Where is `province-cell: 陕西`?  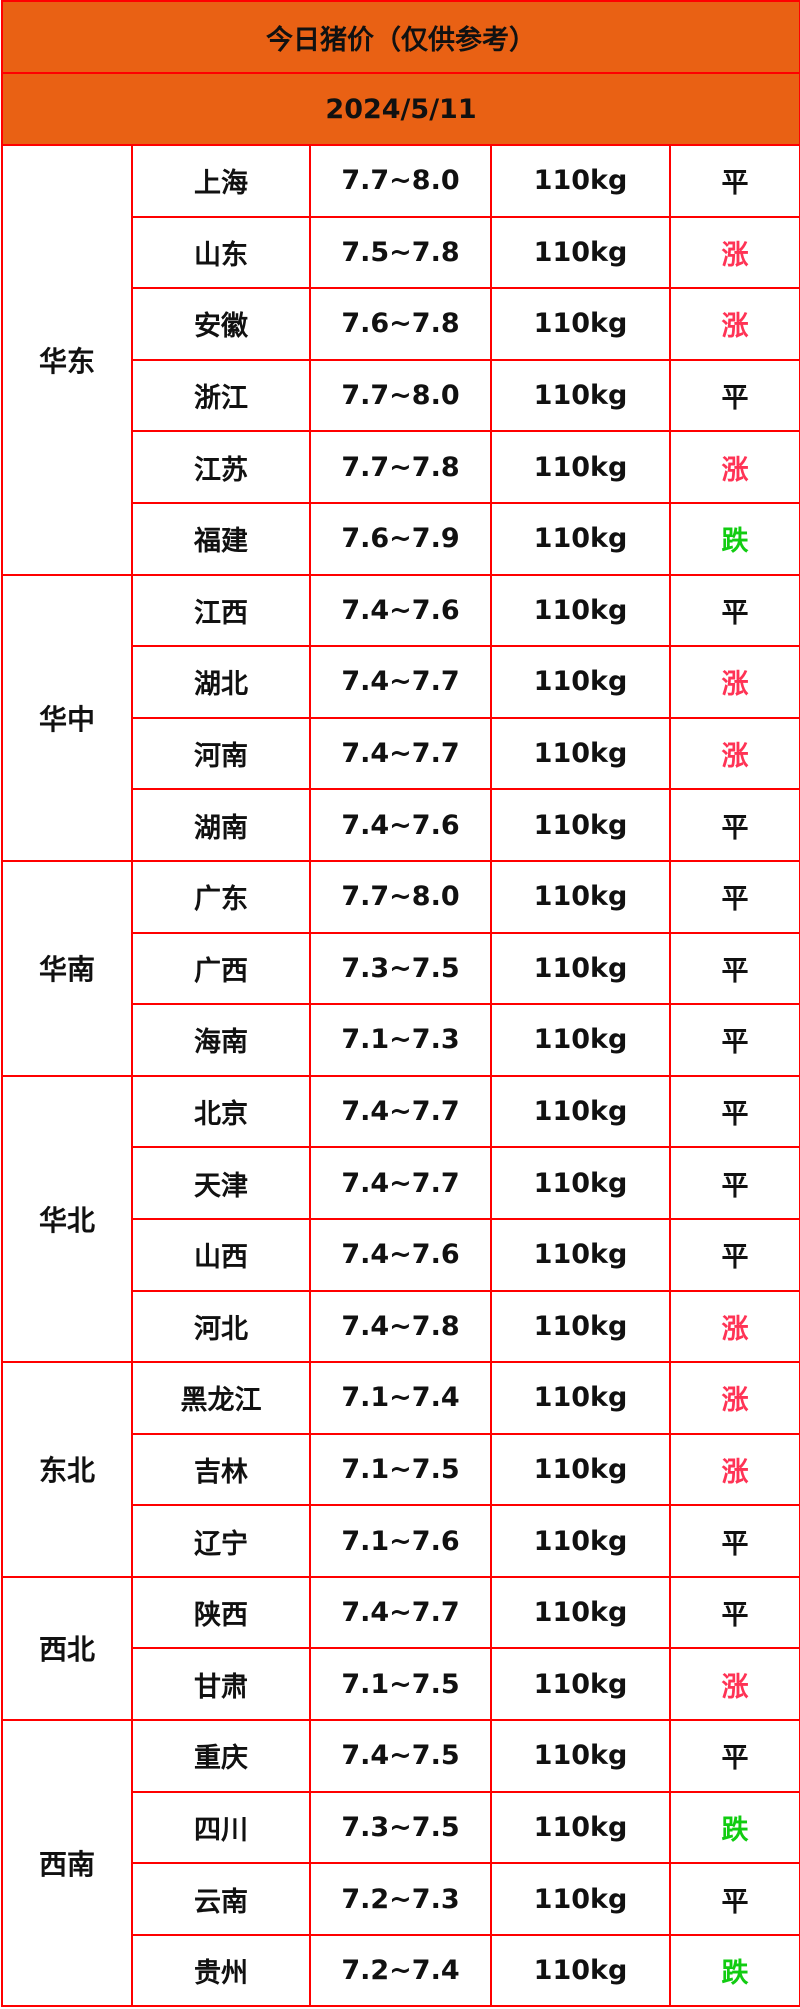 province-cell: 陕西 is located at coordinates (221, 1612).